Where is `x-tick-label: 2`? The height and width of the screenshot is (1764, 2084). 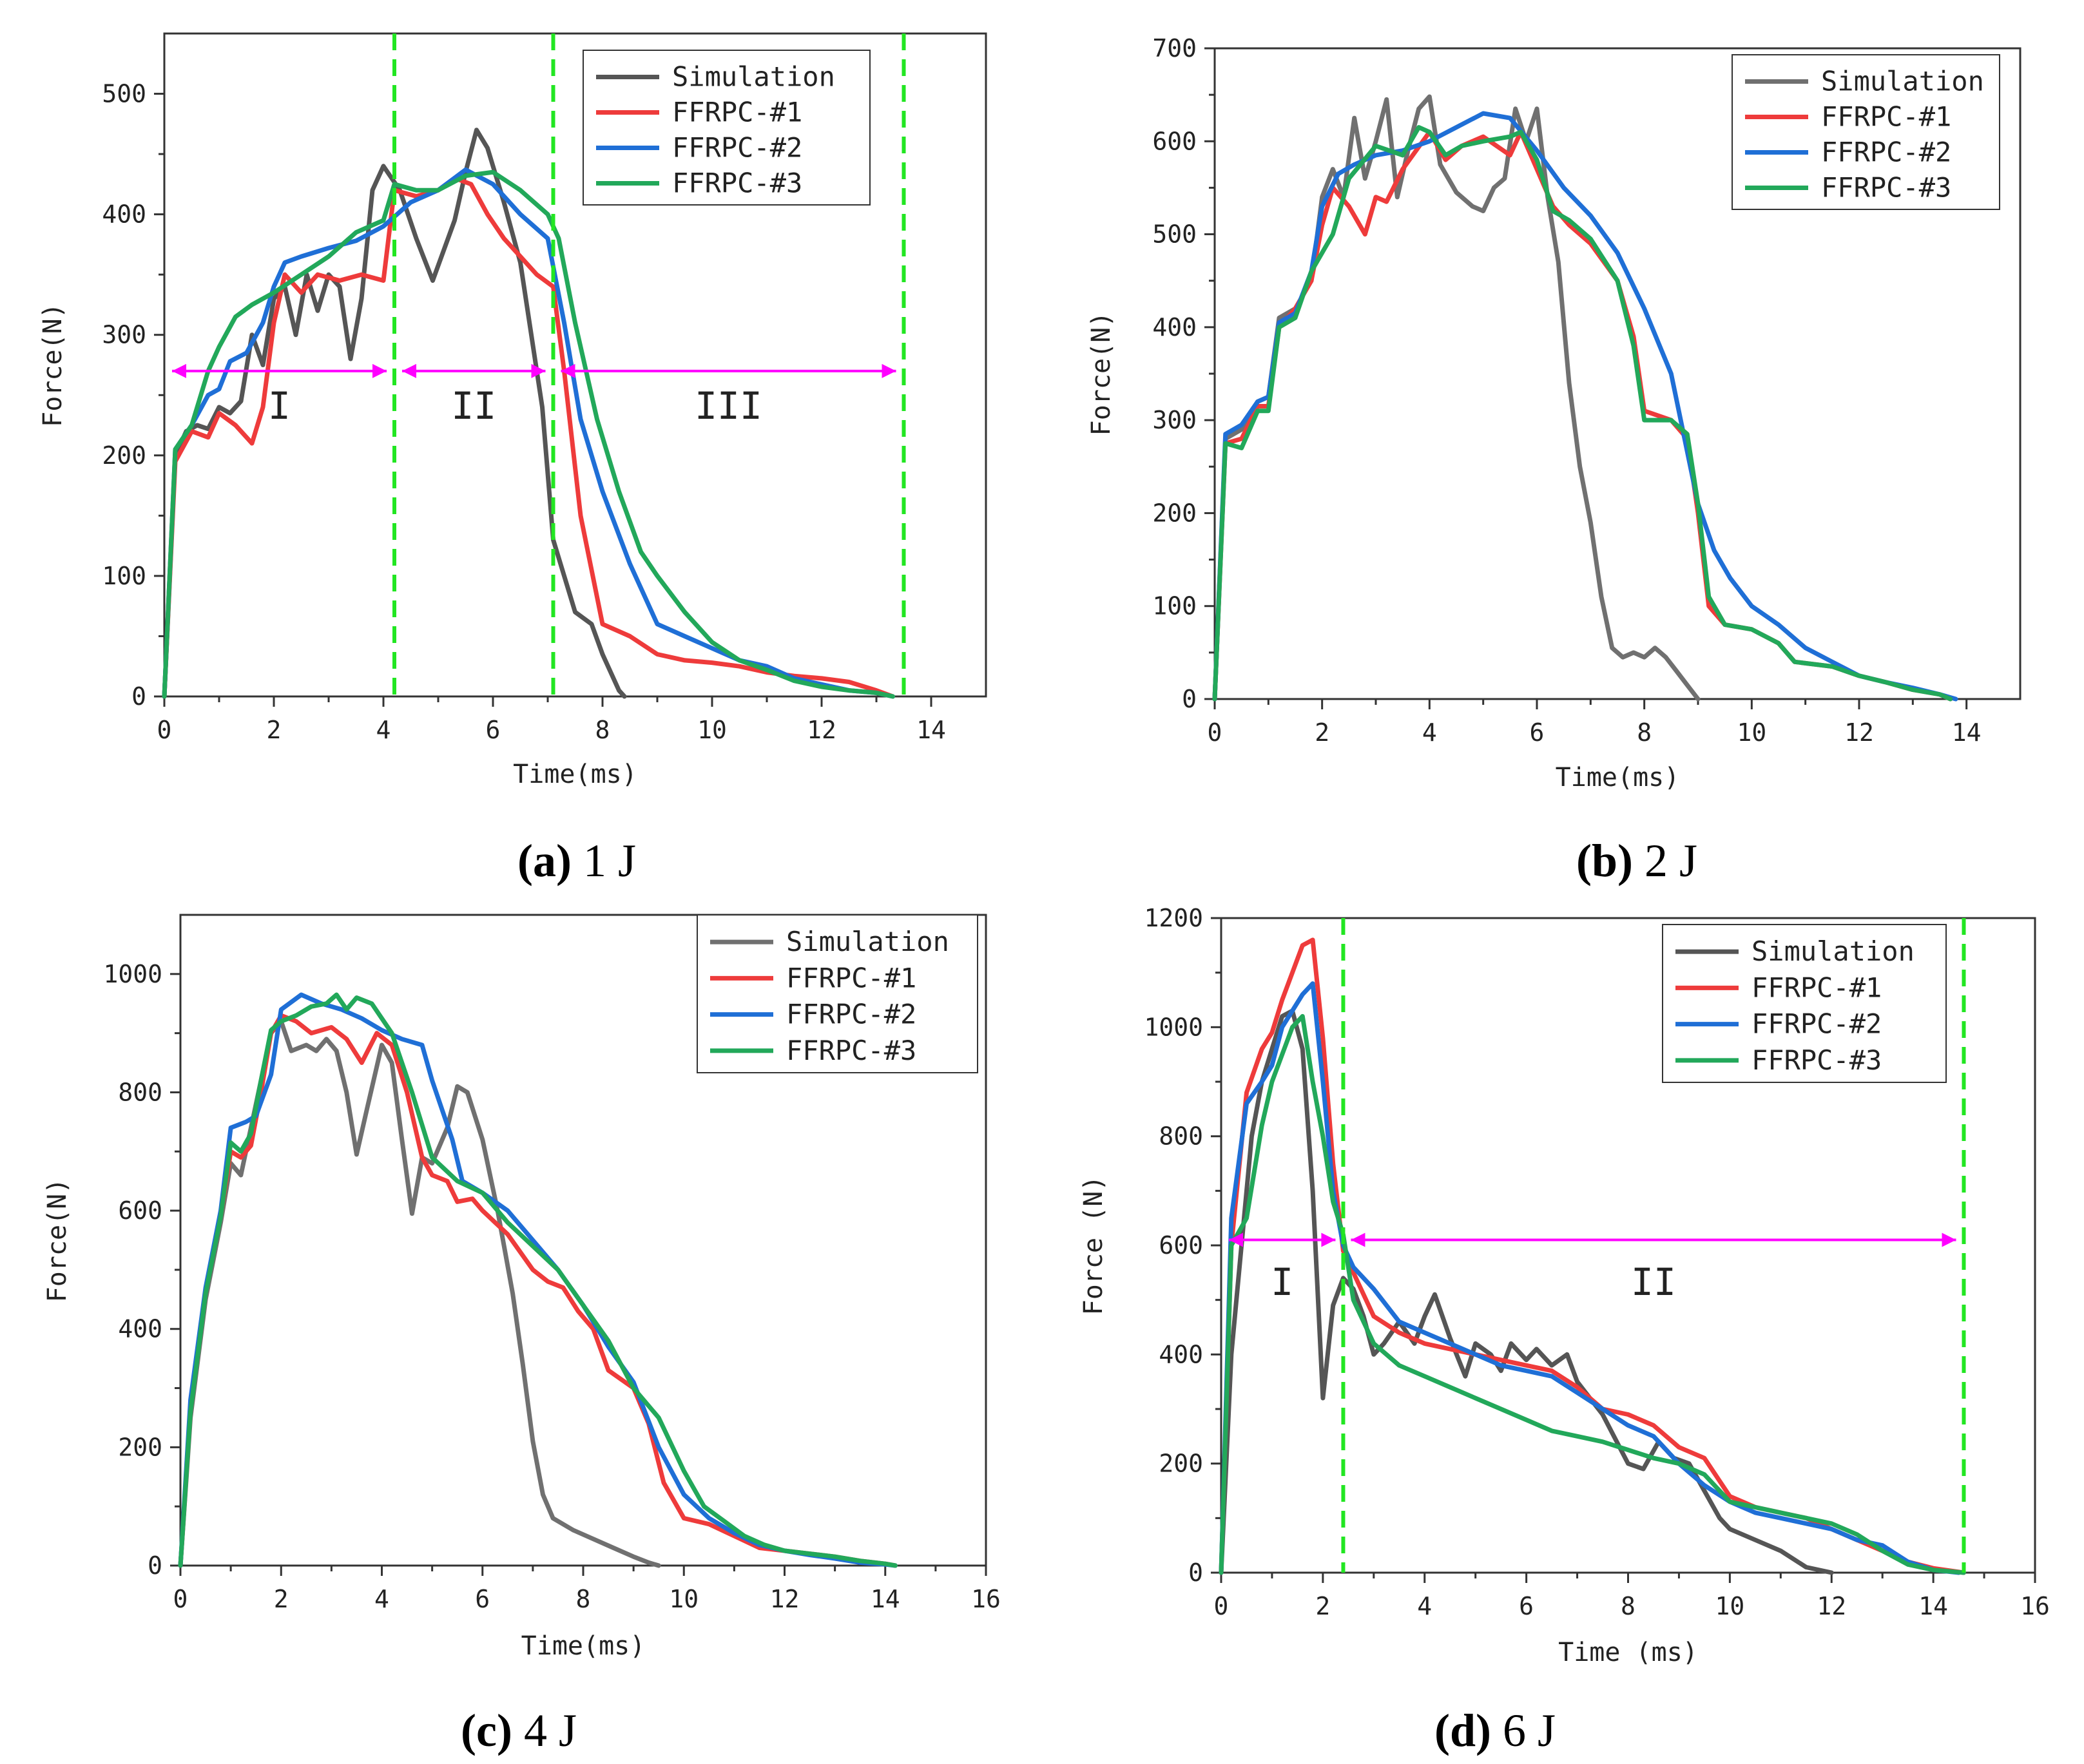
x-tick-label: 2 is located at coordinates (275, 730).